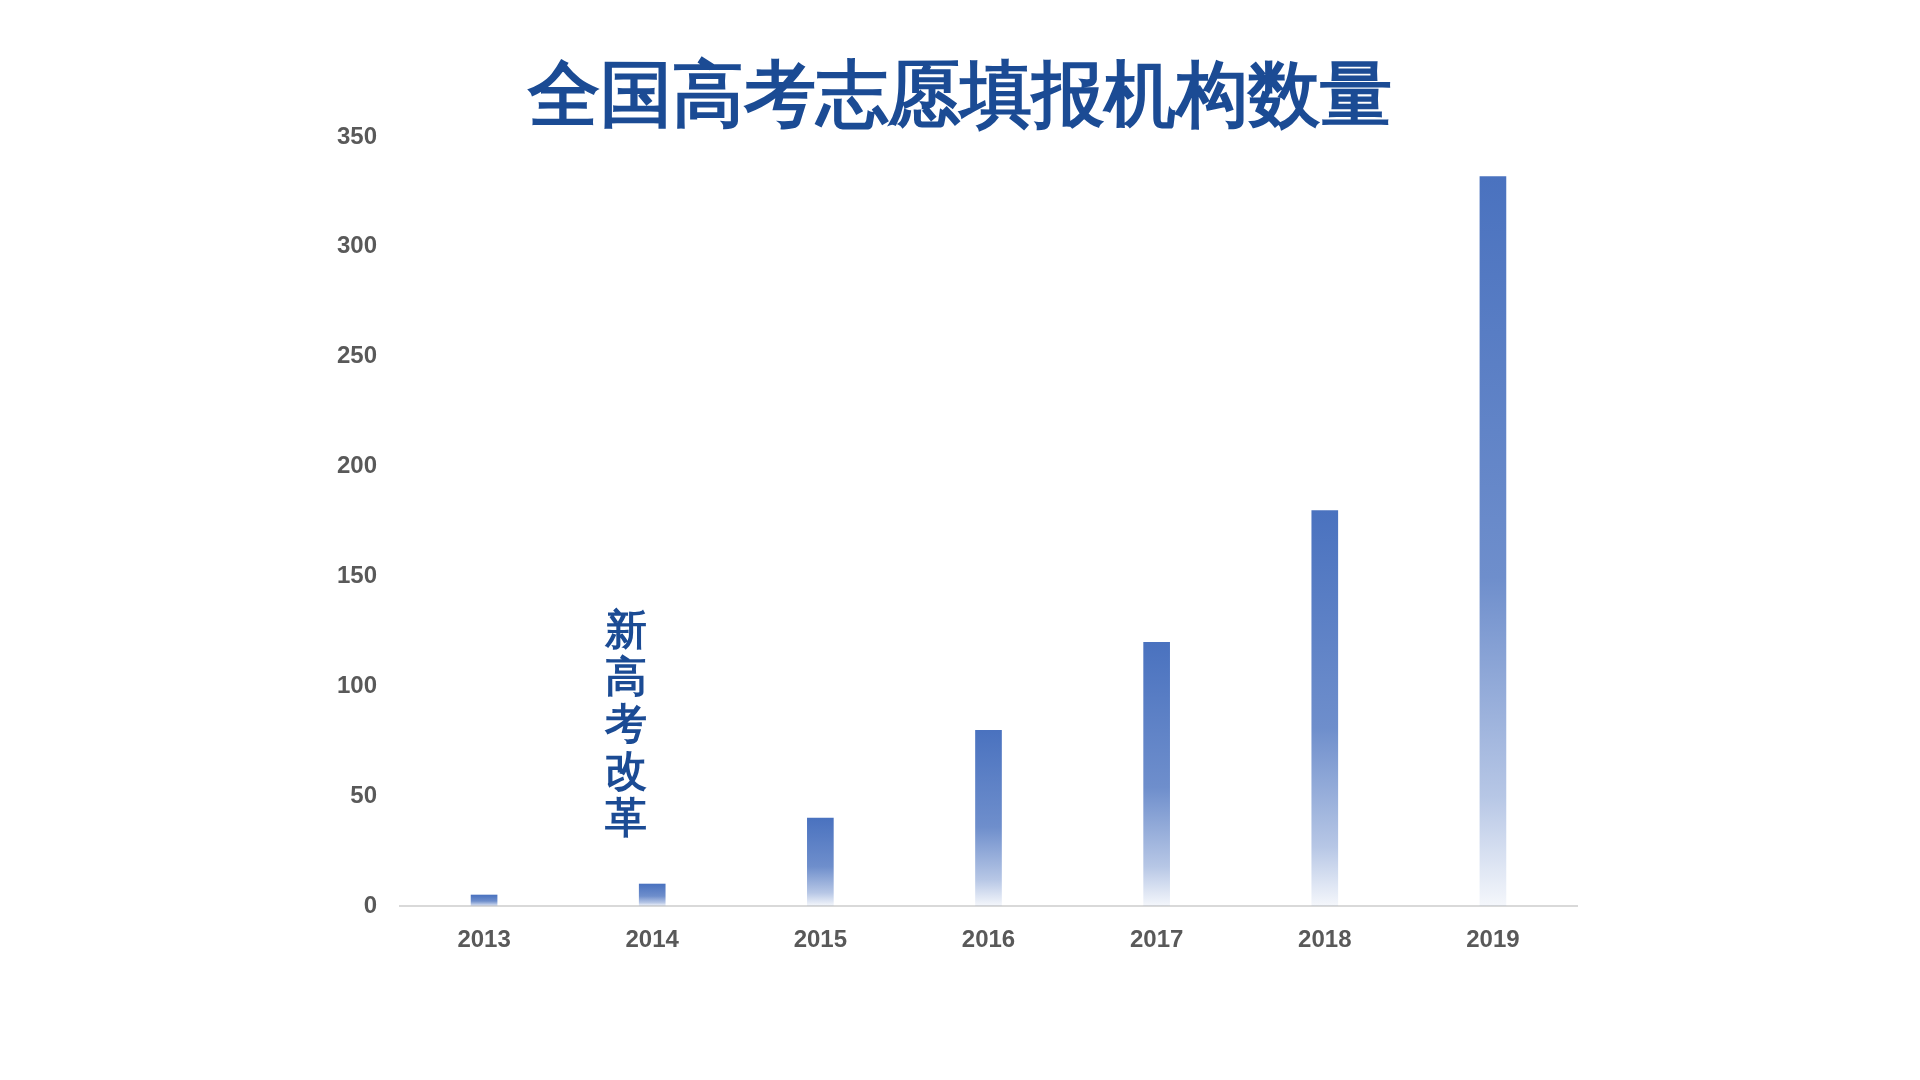  What do you see at coordinates (356, 684) in the screenshot?
I see `y-tick-label: 100` at bounding box center [356, 684].